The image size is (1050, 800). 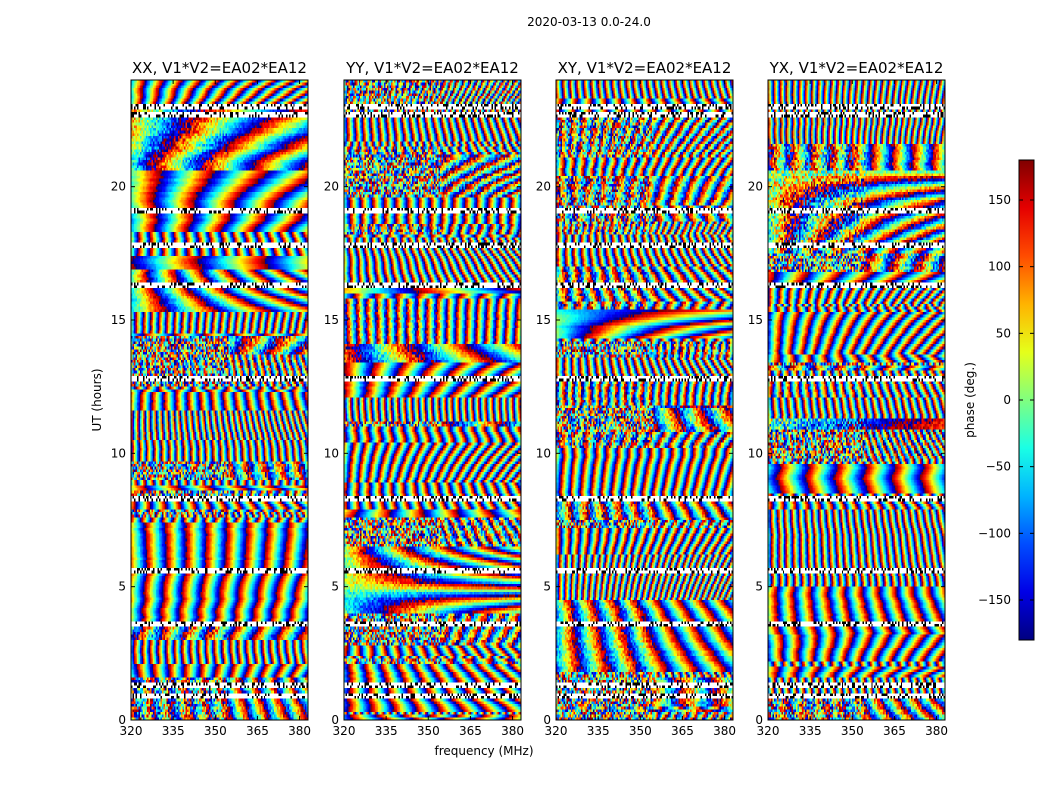 What do you see at coordinates (97, 399) in the screenshot?
I see `y-axis-label: UT (hours)` at bounding box center [97, 399].